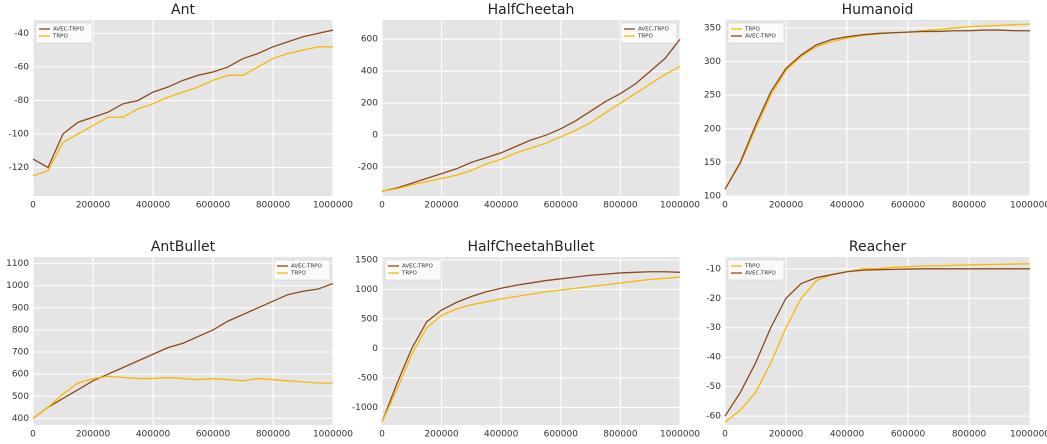 Image resolution: width=1047 pixels, height=444 pixels. I want to click on y-tick-label: 1000, so click(17, 286).